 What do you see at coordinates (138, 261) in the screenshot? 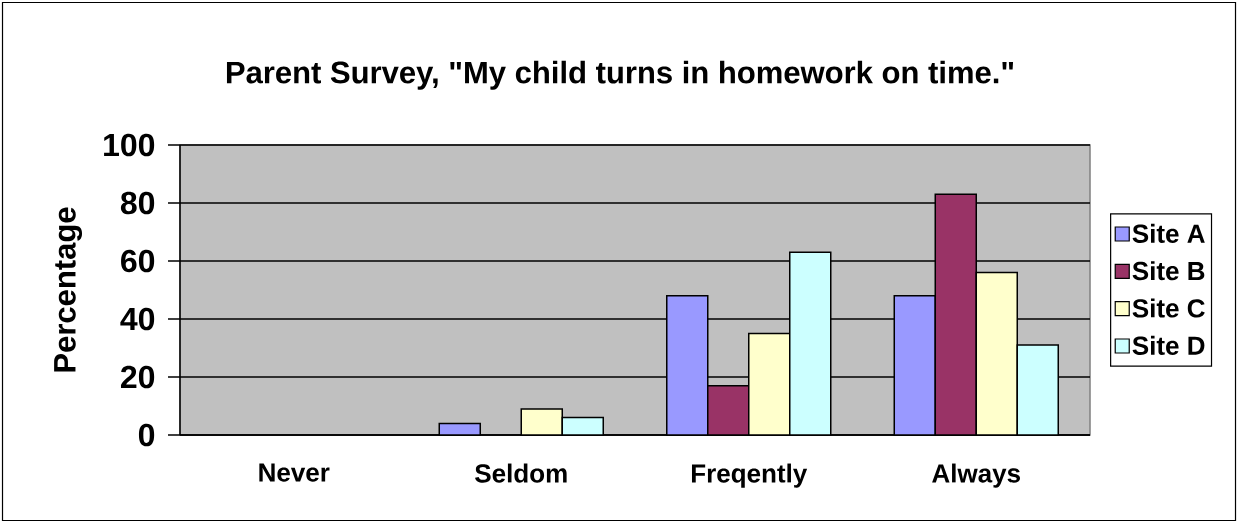
I see `y-tick-label: 60` at bounding box center [138, 261].